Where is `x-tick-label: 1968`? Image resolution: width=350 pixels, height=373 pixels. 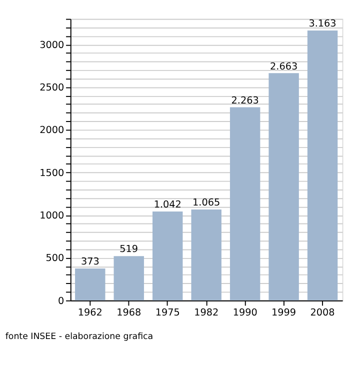
x-tick-label: 1968 is located at coordinates (129, 312).